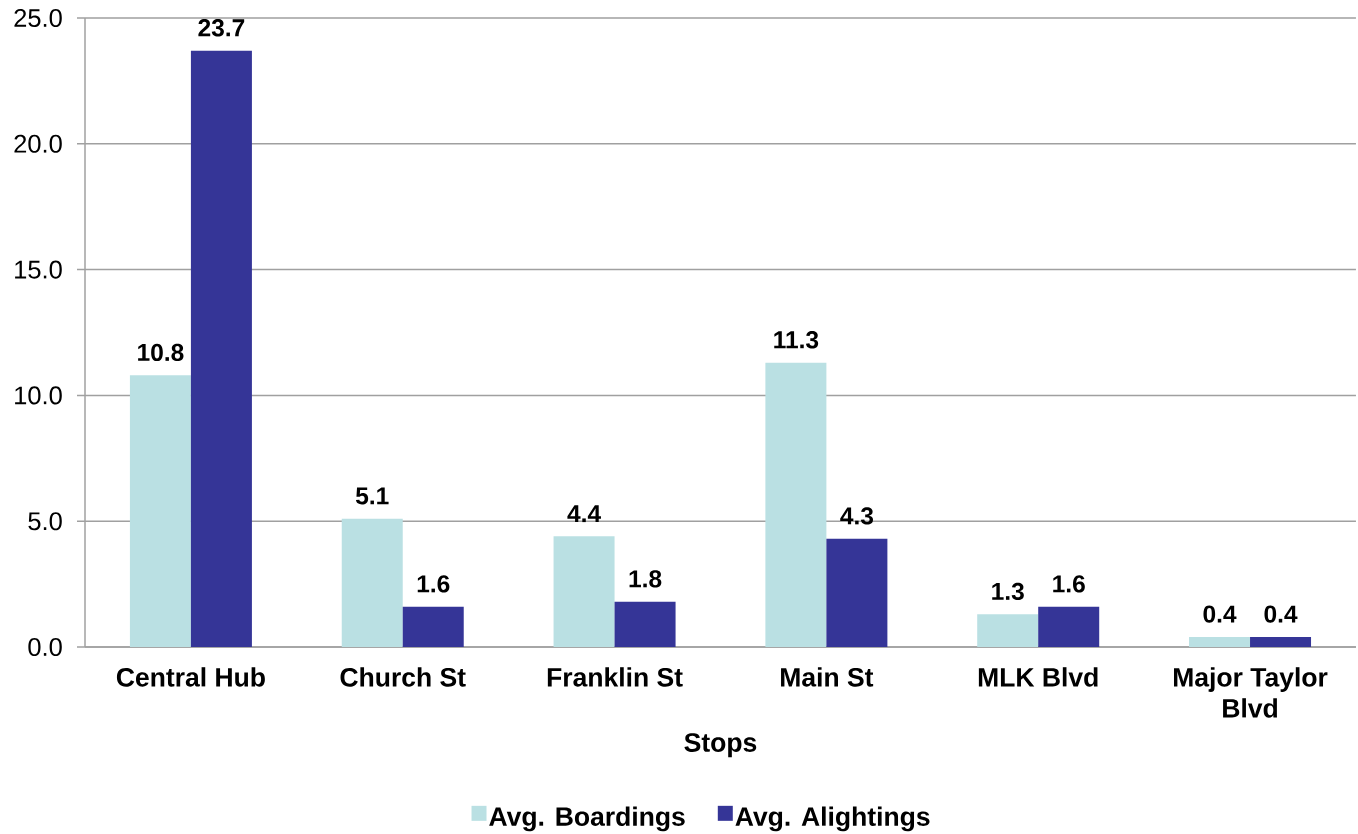  Describe the element at coordinates (38, 143) in the screenshot. I see `y-tick-label: 20.0` at that location.